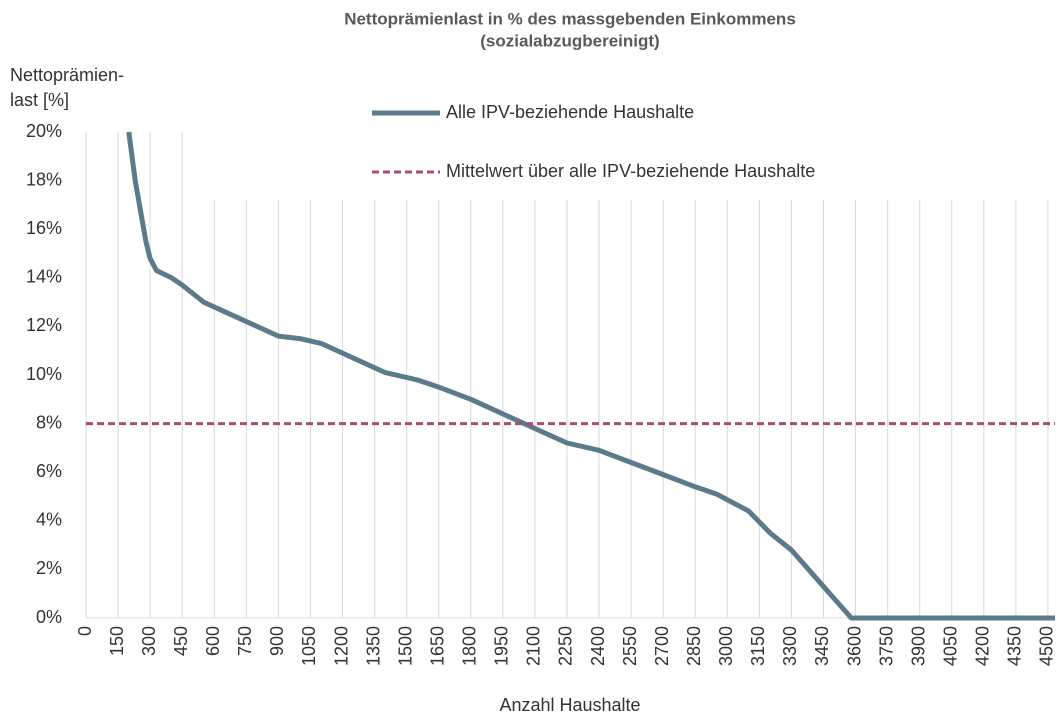 The width and height of the screenshot is (1059, 720). I want to click on x-tick-label: 600, so click(213, 641).